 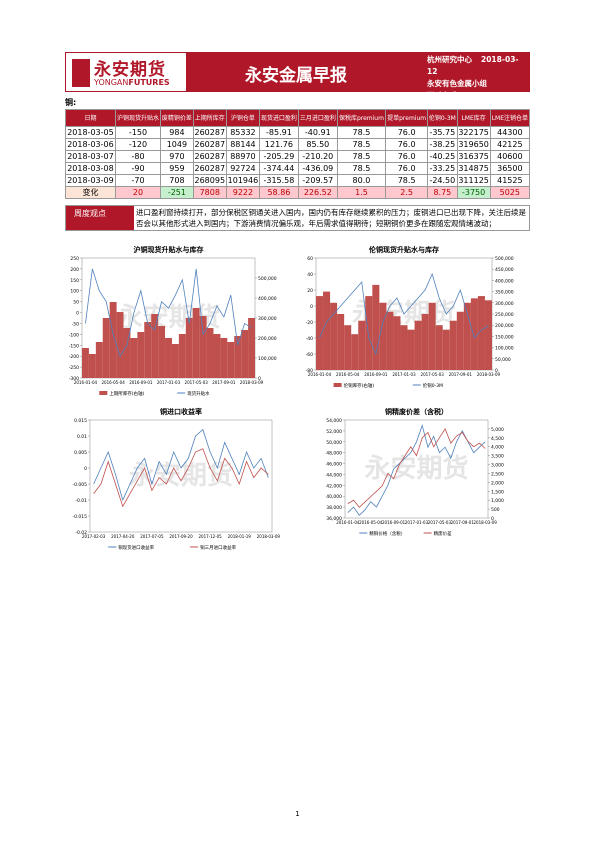 I want to click on y-tick-label: -50, so click(x=75, y=324).